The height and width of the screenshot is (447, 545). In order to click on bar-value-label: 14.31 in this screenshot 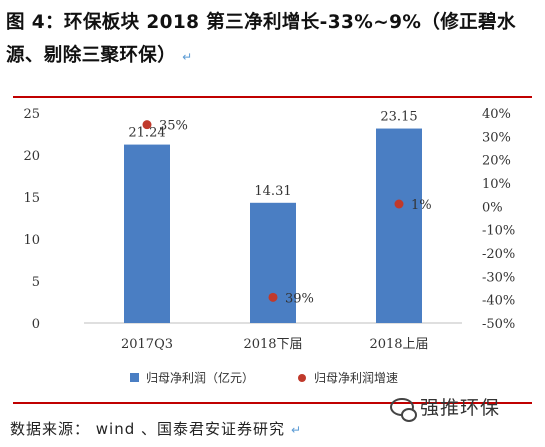, I will do `click(272, 191)`.